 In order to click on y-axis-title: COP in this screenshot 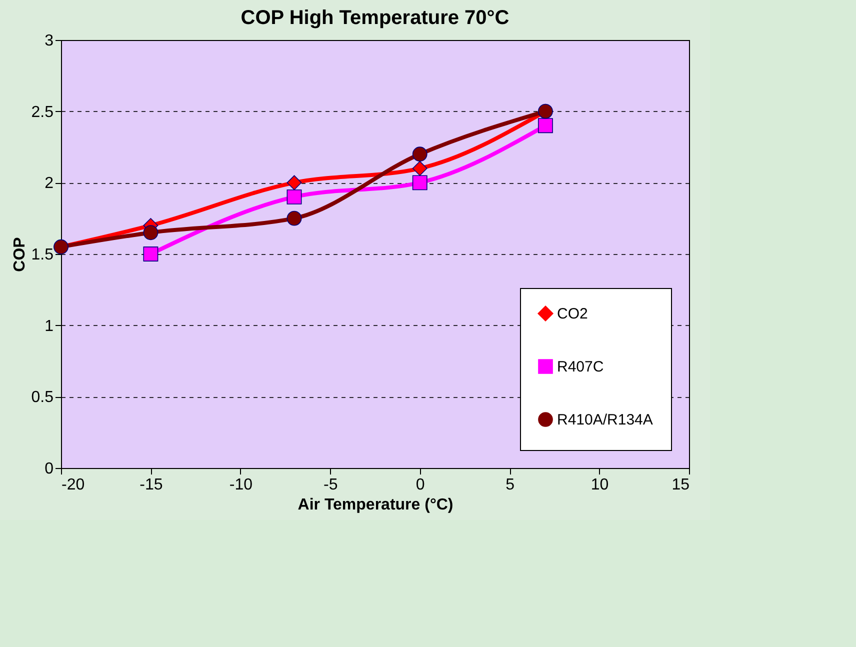, I will do `click(19, 254)`.